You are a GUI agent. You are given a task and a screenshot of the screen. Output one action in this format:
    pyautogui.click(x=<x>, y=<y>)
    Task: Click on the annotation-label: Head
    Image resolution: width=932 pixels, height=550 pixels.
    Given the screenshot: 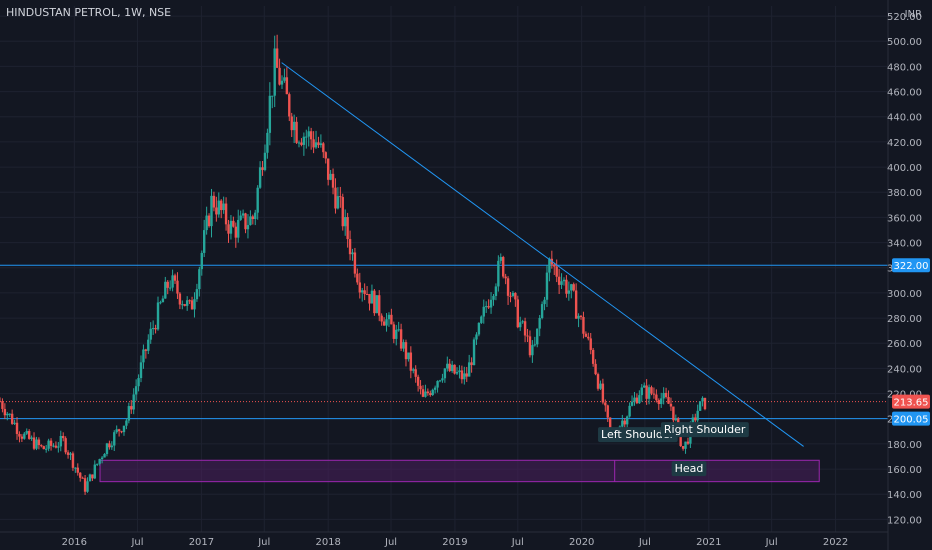 What is the action you would take?
    pyautogui.click(x=689, y=468)
    